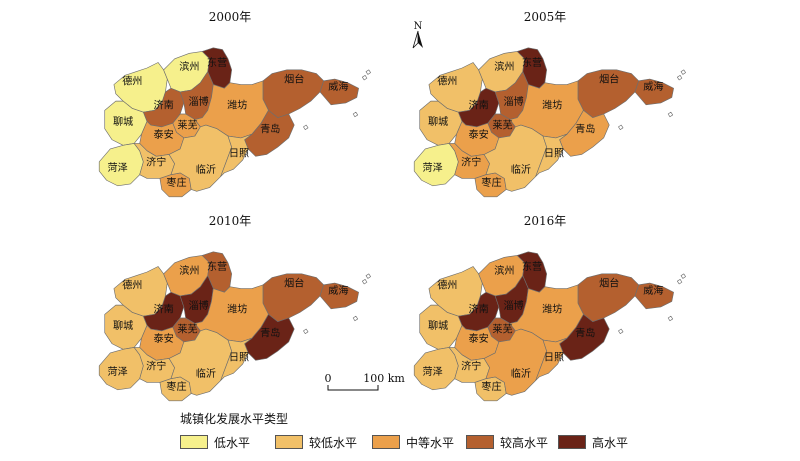 The height and width of the screenshot is (461, 800). I want to click on legend-label: 较高水平, so click(524, 442).